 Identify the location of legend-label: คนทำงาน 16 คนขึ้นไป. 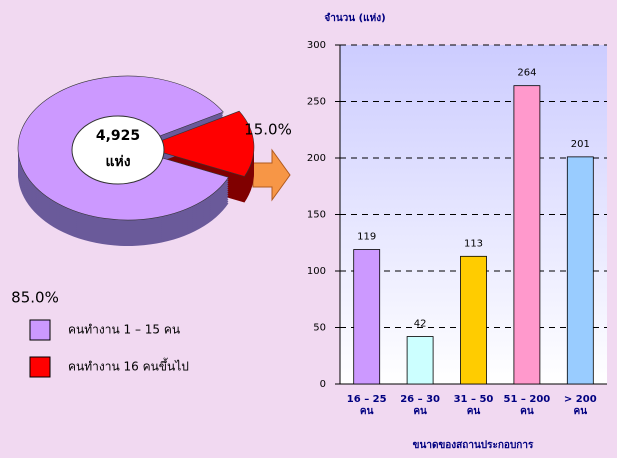
(128, 366).